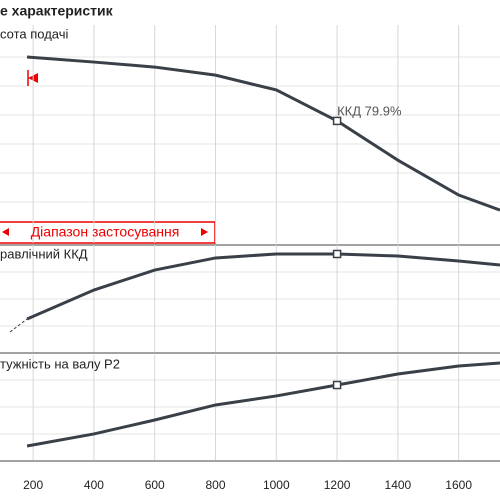 This screenshot has width=500, height=500. Describe the element at coordinates (215, 485) in the screenshot. I see `x-tick-label: 800` at that location.